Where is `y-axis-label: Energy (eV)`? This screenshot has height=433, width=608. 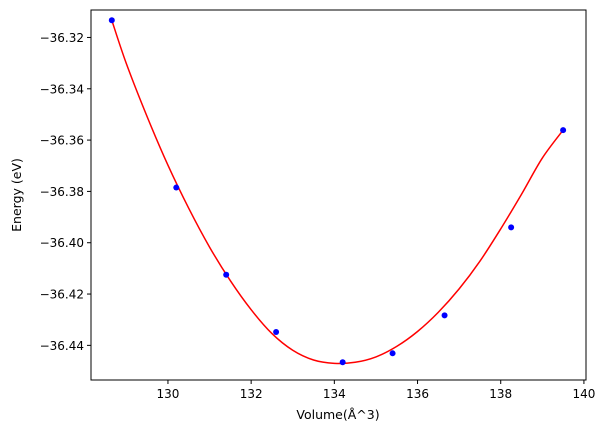
y-axis-label: Energy (eV) is located at coordinates (16, 195).